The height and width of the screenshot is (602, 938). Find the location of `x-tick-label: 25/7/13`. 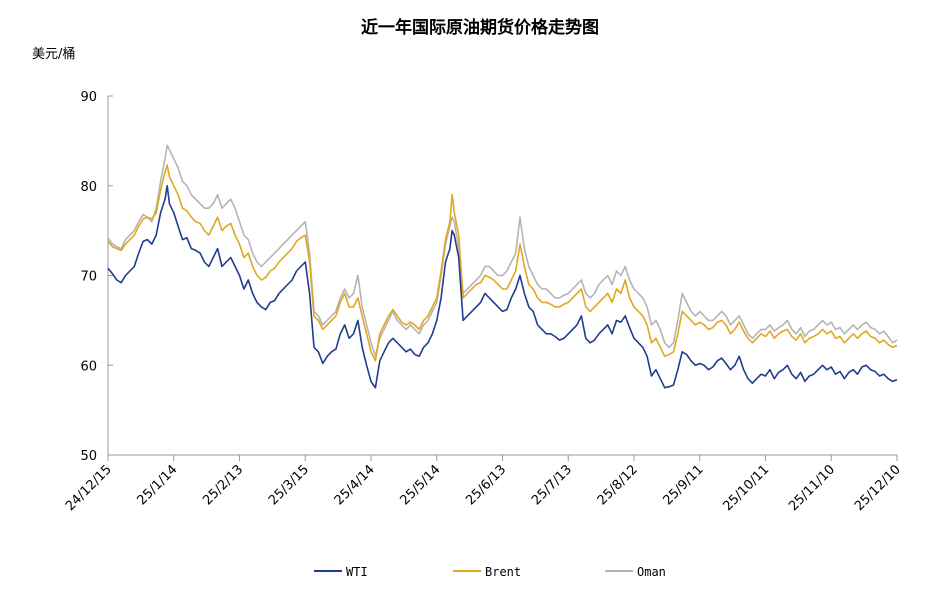

x-tick-label: 25/7/13 is located at coordinates (552, 485).